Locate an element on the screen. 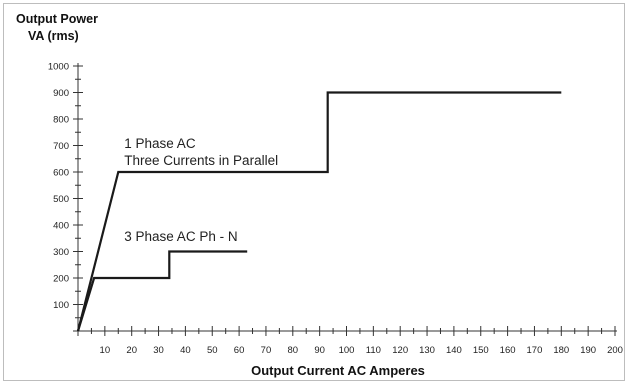  x-tick-label: 200 is located at coordinates (615, 350).